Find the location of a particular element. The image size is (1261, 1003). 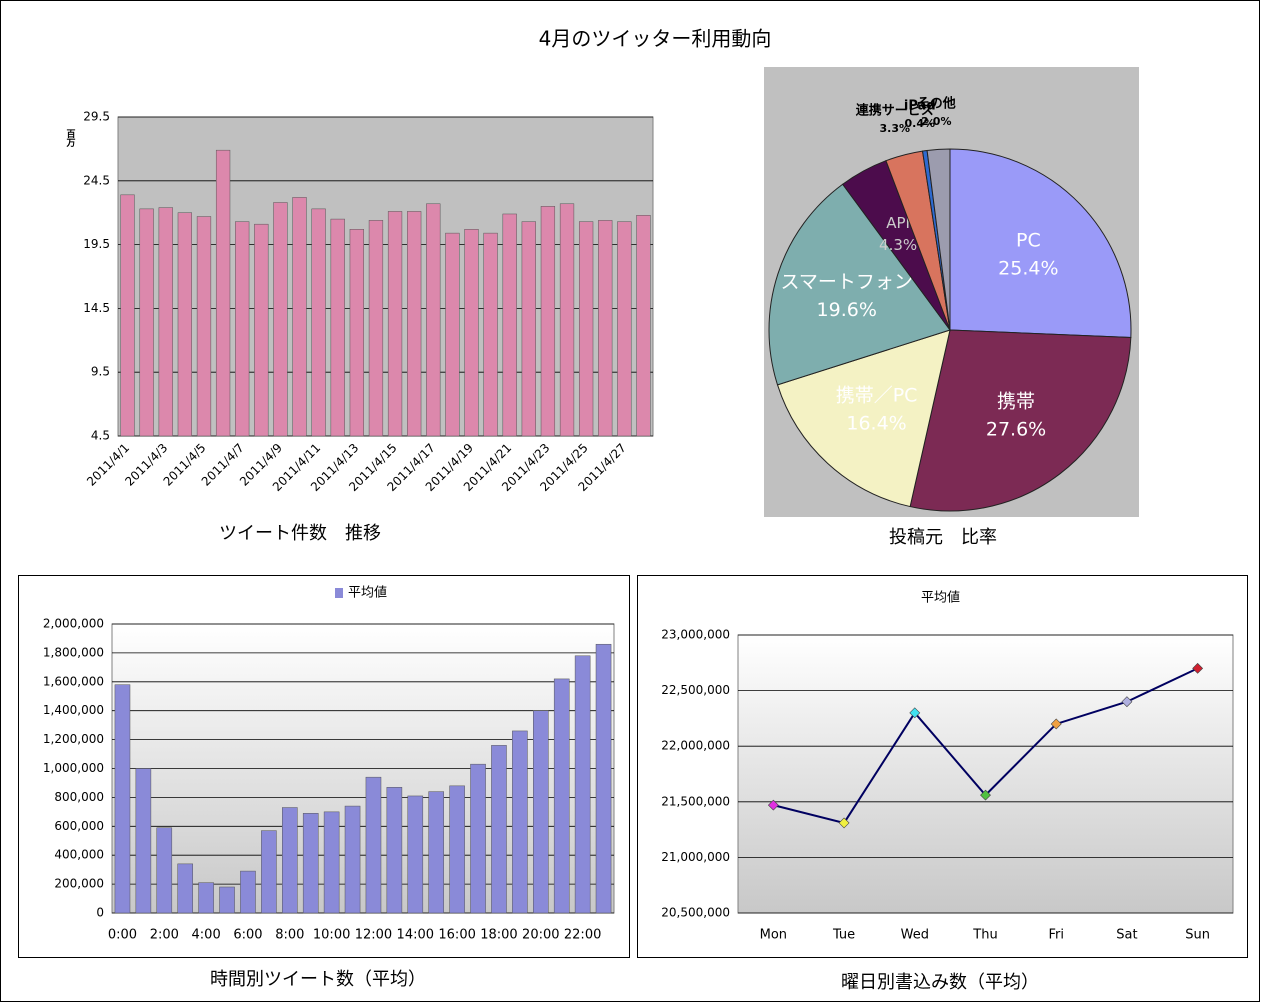

x-tick-label: Tue is located at coordinates (843, 935).